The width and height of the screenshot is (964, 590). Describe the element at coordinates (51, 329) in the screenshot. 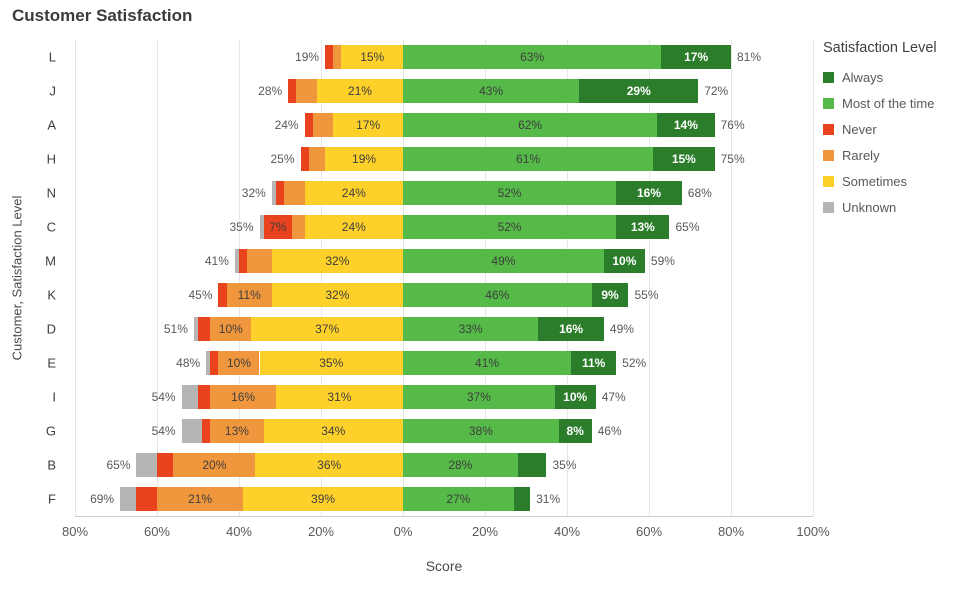

I see `category-label-D: D` at that location.